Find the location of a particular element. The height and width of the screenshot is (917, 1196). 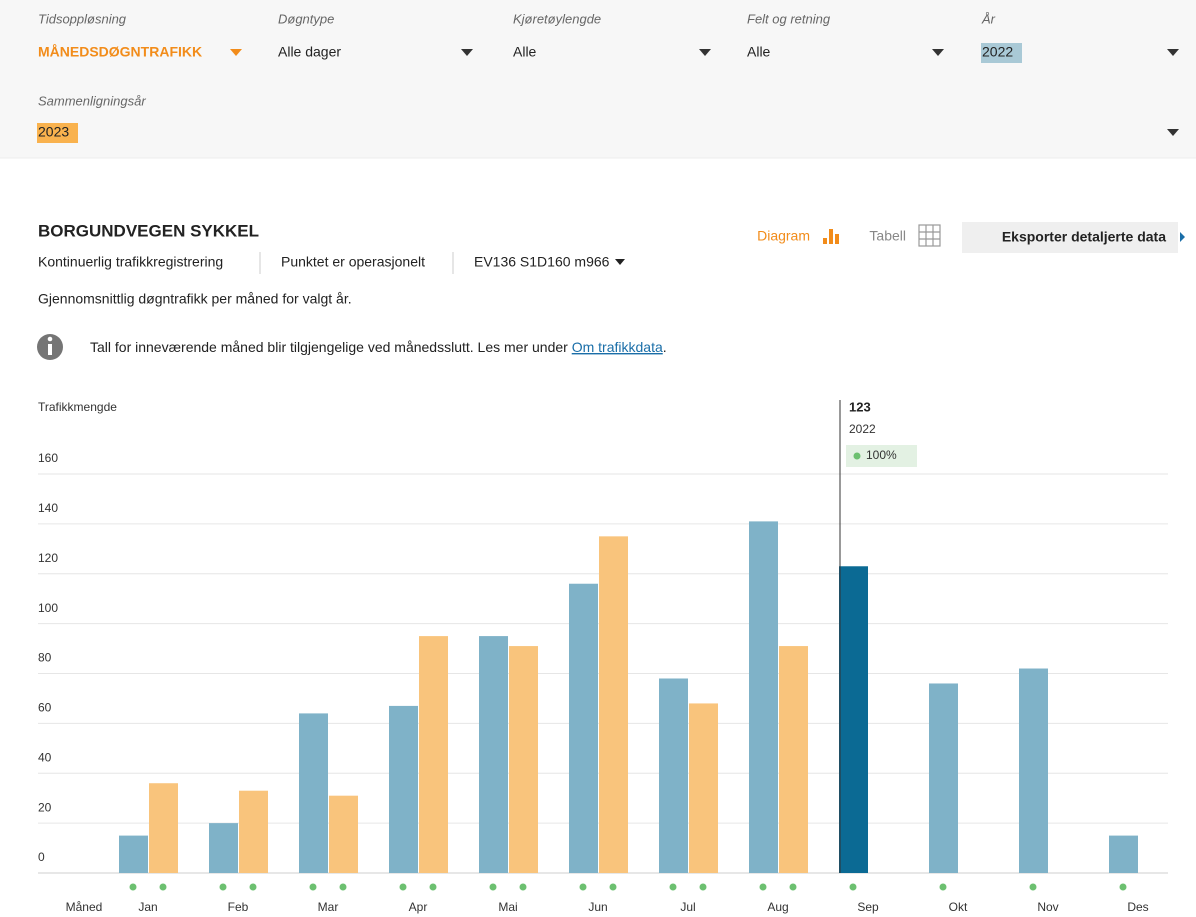

y-tick-label: 80 is located at coordinates (45, 658).